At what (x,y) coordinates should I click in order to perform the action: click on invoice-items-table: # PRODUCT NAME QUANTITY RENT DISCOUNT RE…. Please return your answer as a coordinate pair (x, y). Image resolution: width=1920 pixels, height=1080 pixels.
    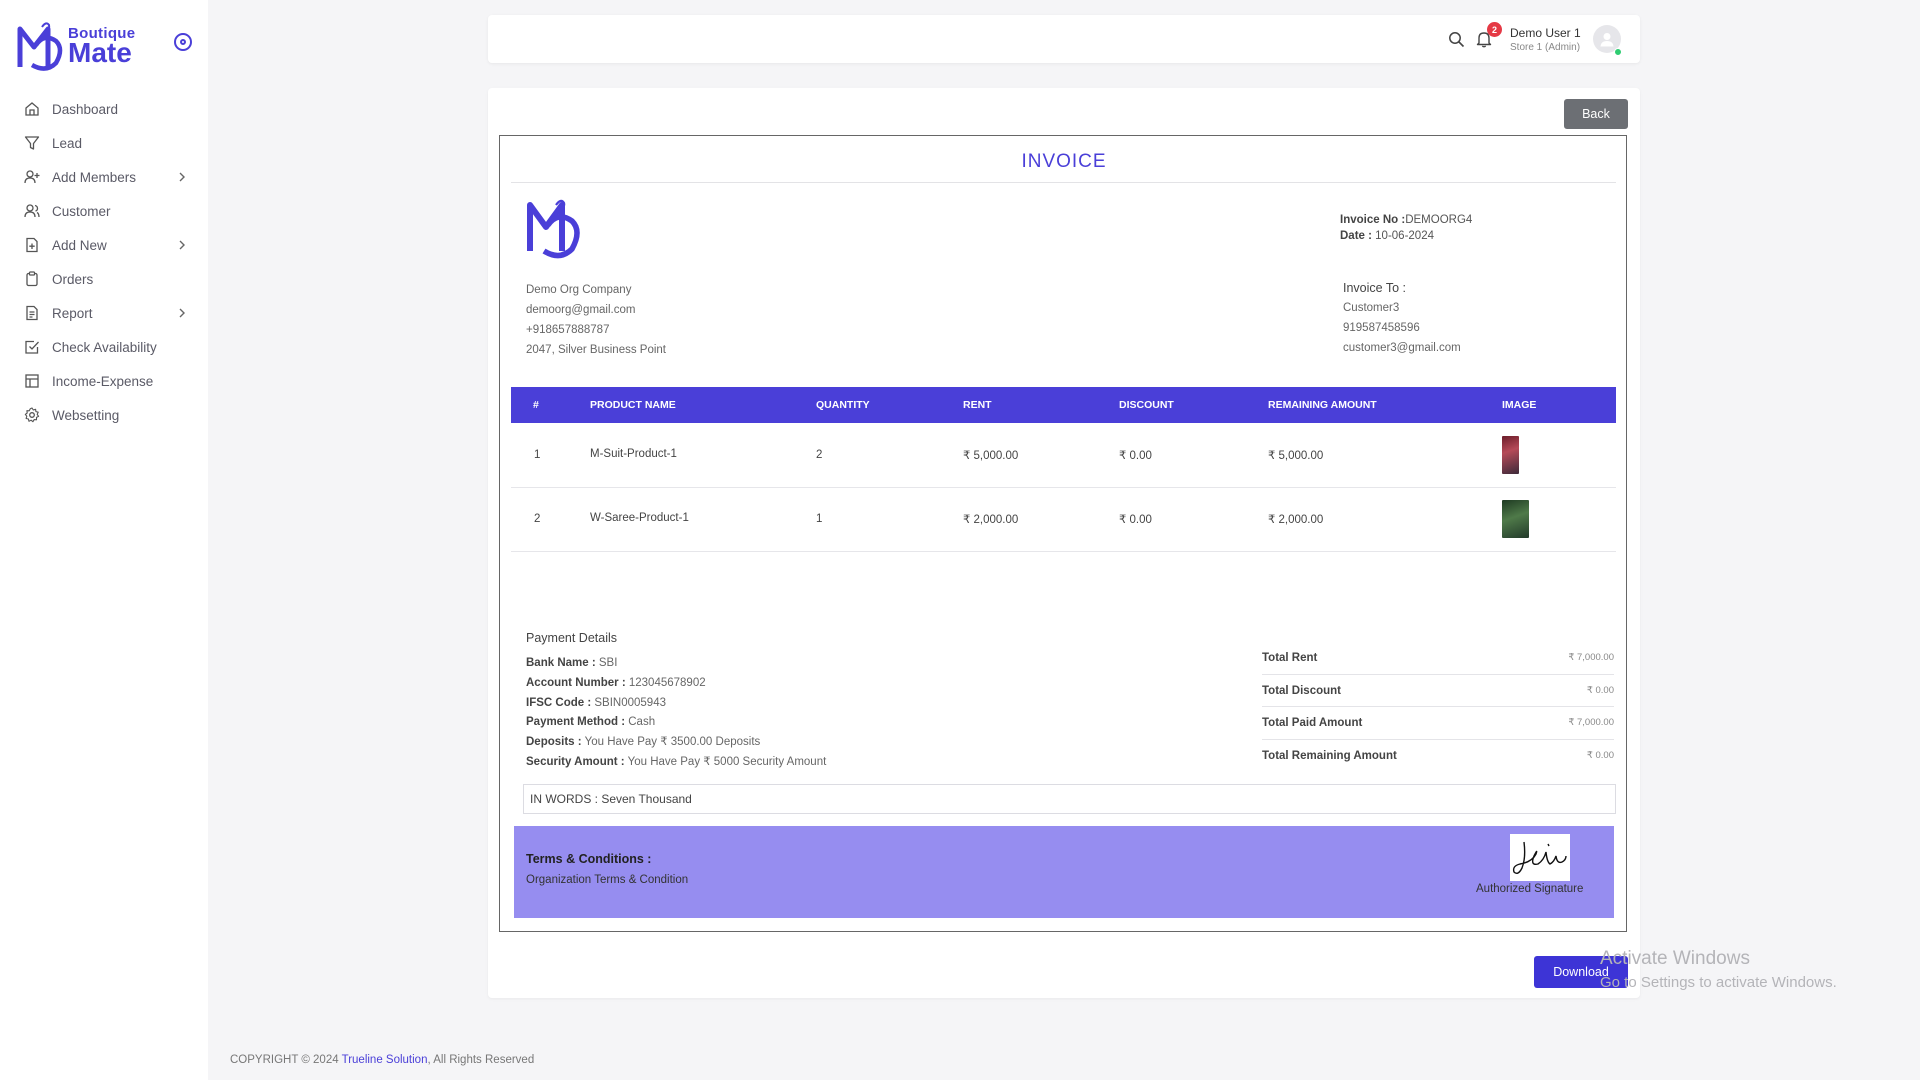
    Looking at the image, I should click on (1063, 469).